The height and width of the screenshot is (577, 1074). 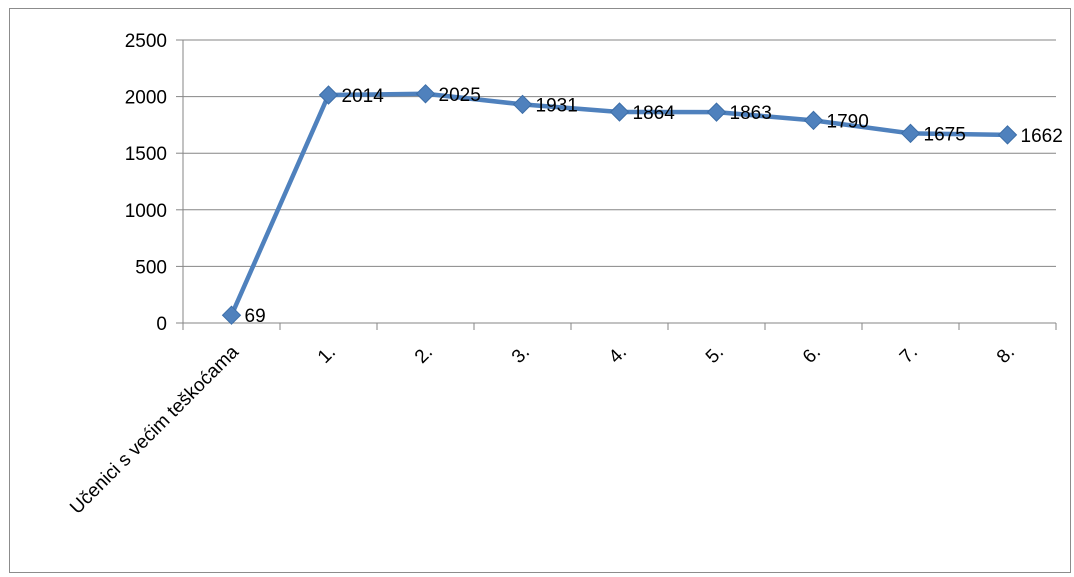 What do you see at coordinates (146, 183) in the screenshot?
I see `y-axis-labels: 0 500 1000 1500 2000 2500` at bounding box center [146, 183].